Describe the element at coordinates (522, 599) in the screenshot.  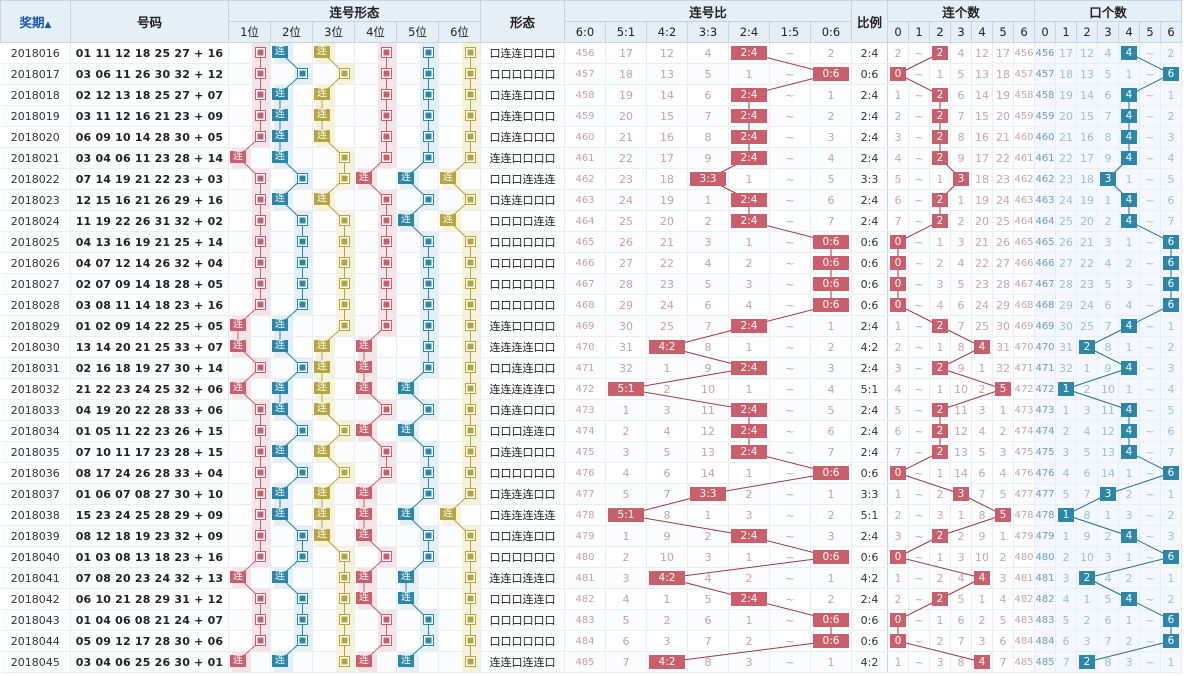
I see `form-cell: 口口口连连口` at that location.